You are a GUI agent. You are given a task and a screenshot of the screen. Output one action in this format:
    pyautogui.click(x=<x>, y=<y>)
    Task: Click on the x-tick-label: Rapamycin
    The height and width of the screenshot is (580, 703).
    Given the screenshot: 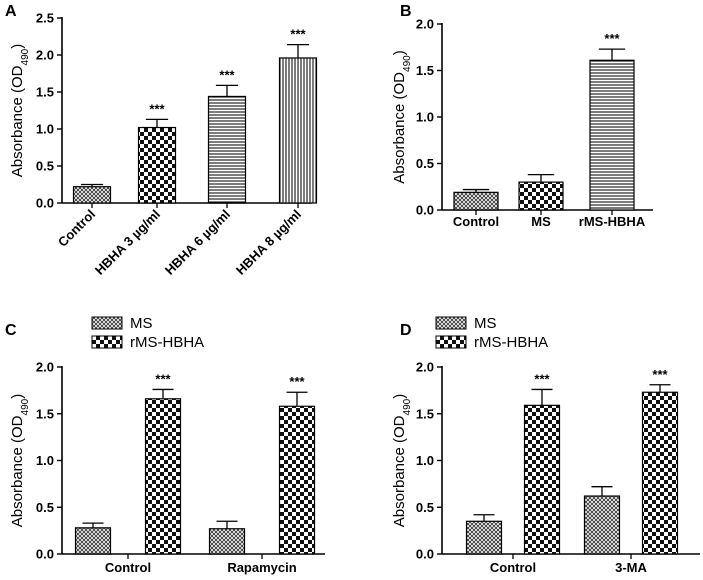 What is the action you would take?
    pyautogui.click(x=261, y=567)
    